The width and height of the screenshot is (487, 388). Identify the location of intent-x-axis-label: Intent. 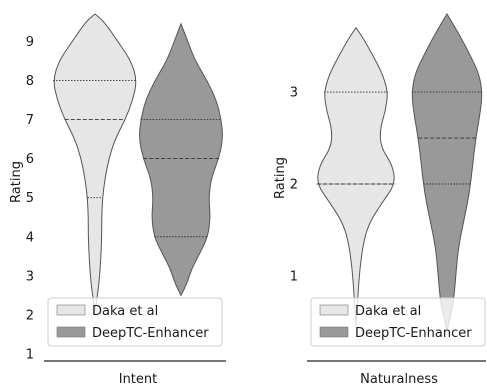
(138, 379).